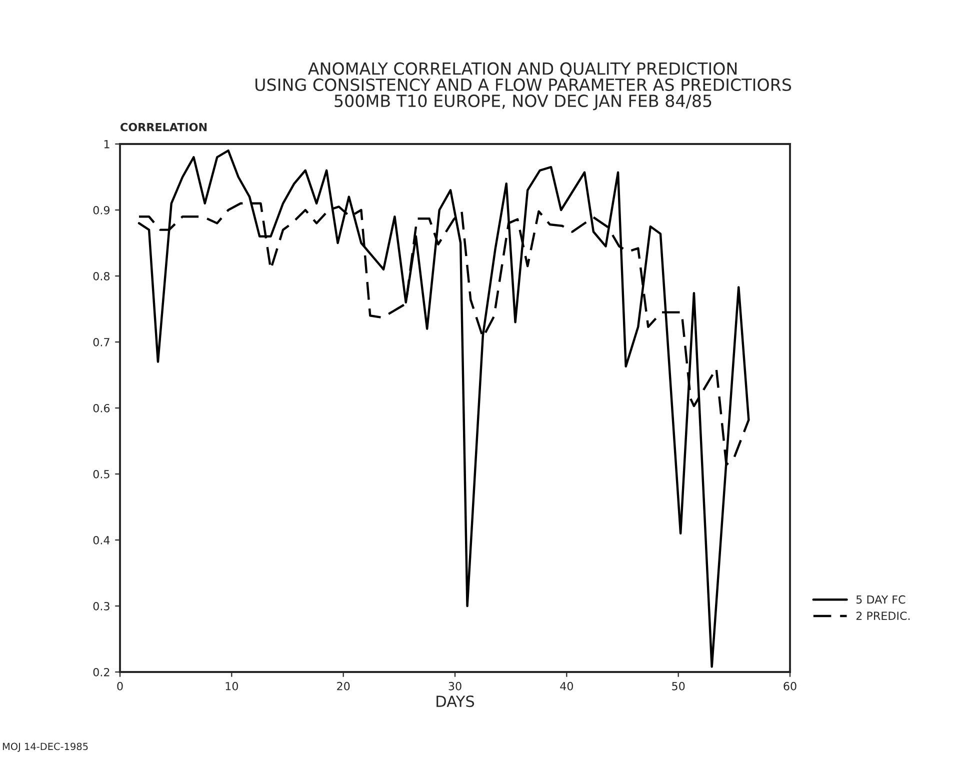 This screenshot has height=760, width=972. What do you see at coordinates (45, 747) in the screenshot?
I see `text: MOJ 14-DEC-1985` at bounding box center [45, 747].